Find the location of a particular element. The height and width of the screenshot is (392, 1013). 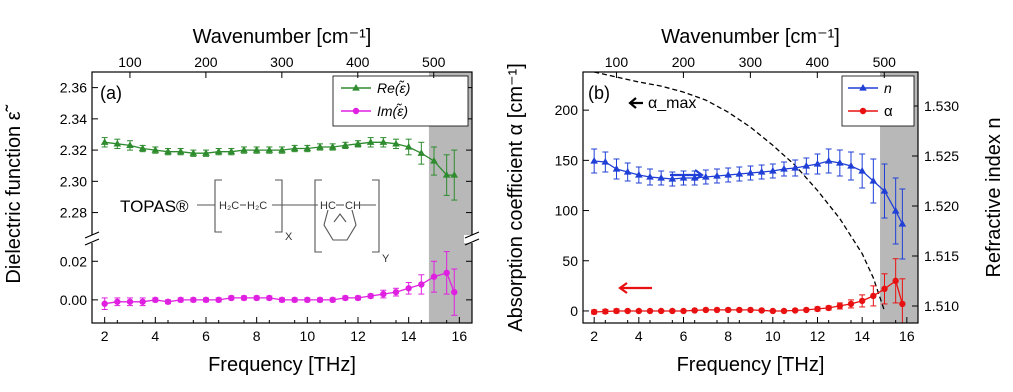

y-tick-label: 2.32 is located at coordinates (73, 150).